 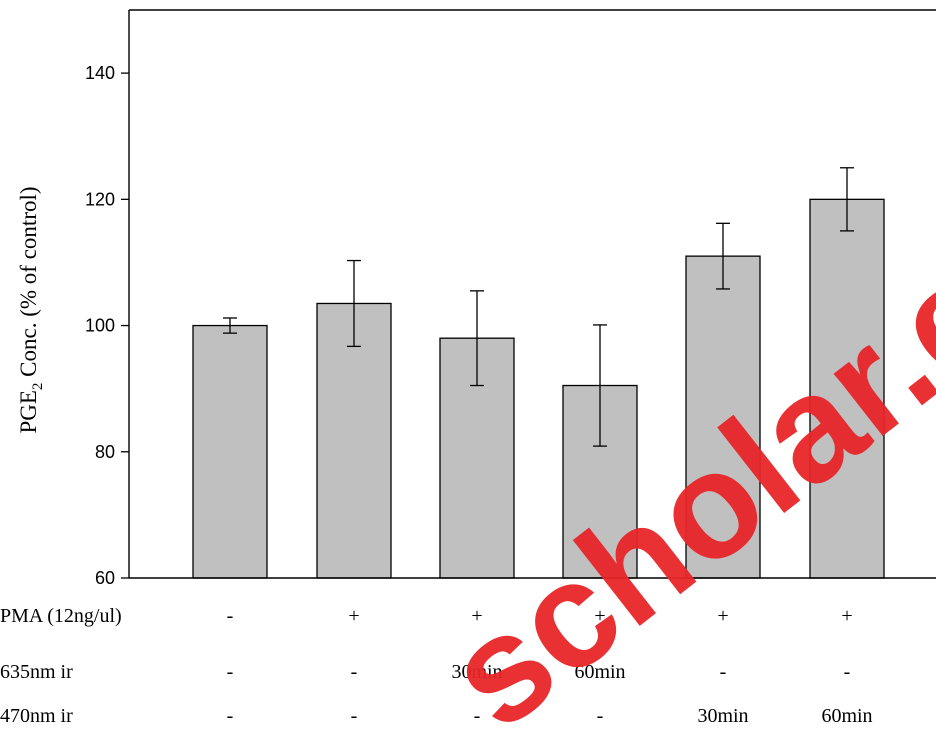 What do you see at coordinates (354, 716) in the screenshot?
I see `row-3-cell-2: -` at bounding box center [354, 716].